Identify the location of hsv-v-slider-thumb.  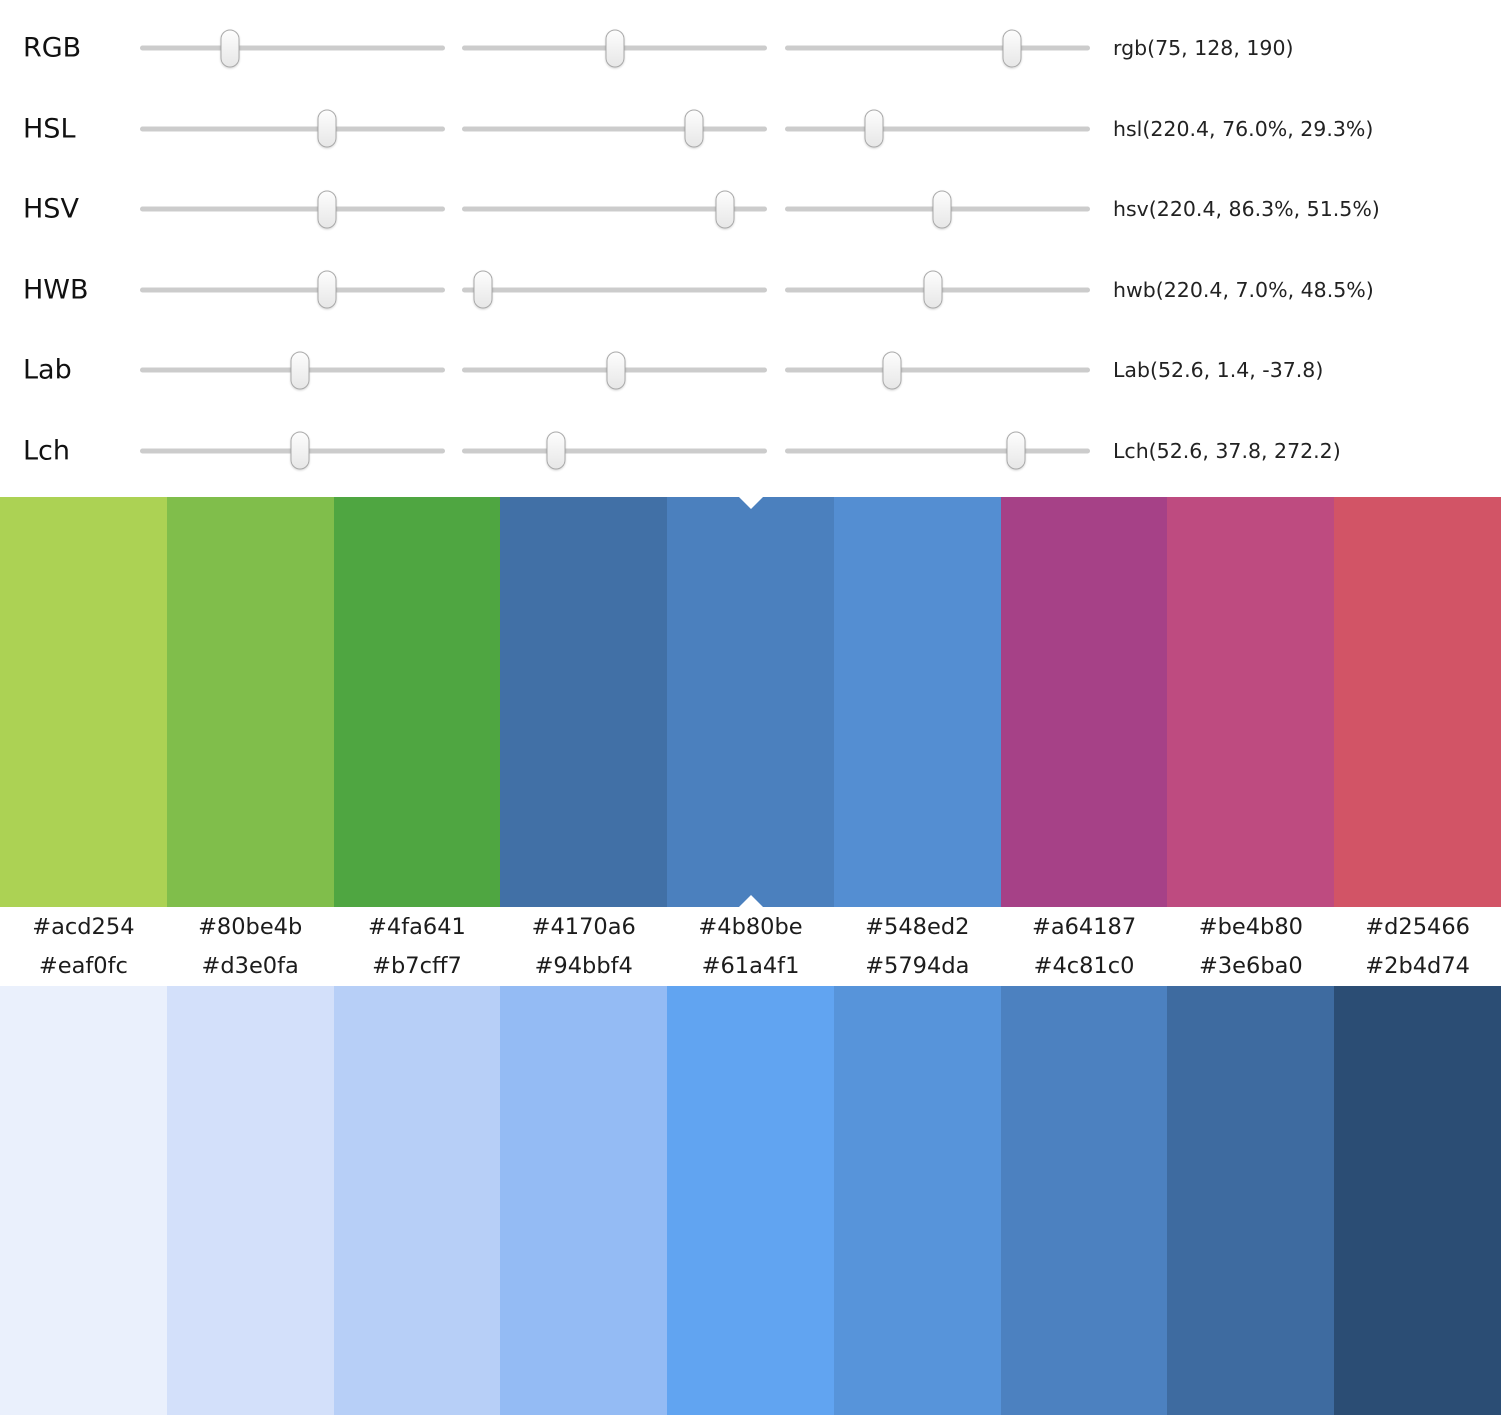
(942, 209).